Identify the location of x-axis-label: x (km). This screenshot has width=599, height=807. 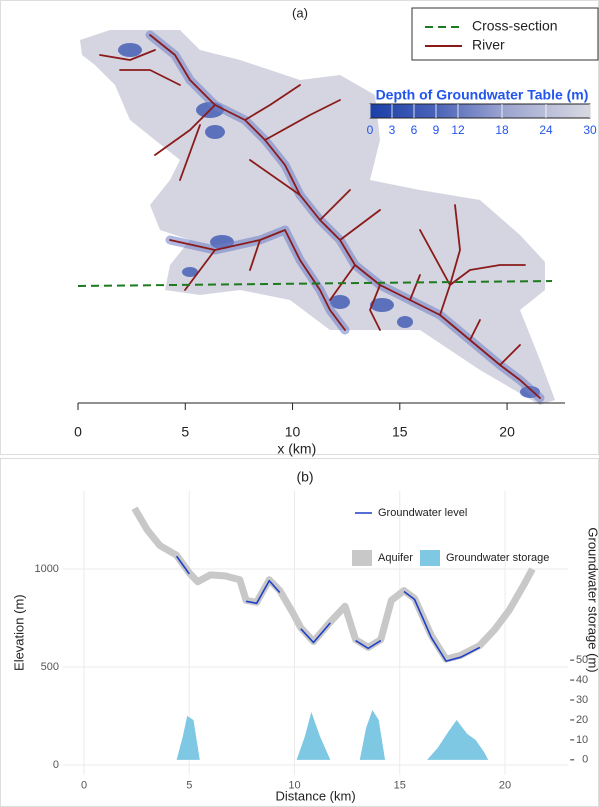
(296, 449).